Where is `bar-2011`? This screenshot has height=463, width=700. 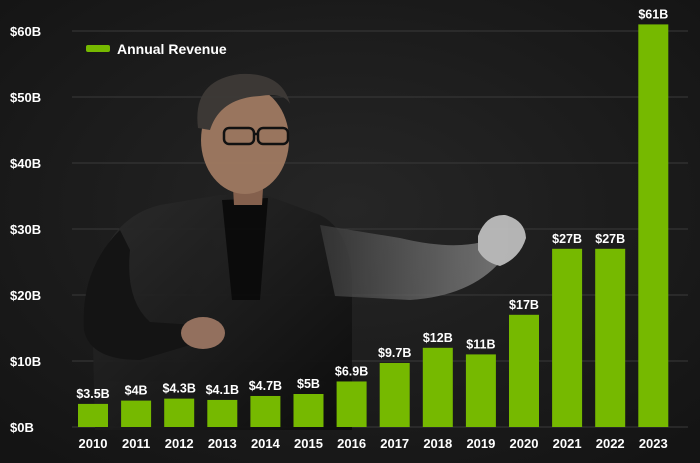
bar-2011 is located at coordinates (136, 413).